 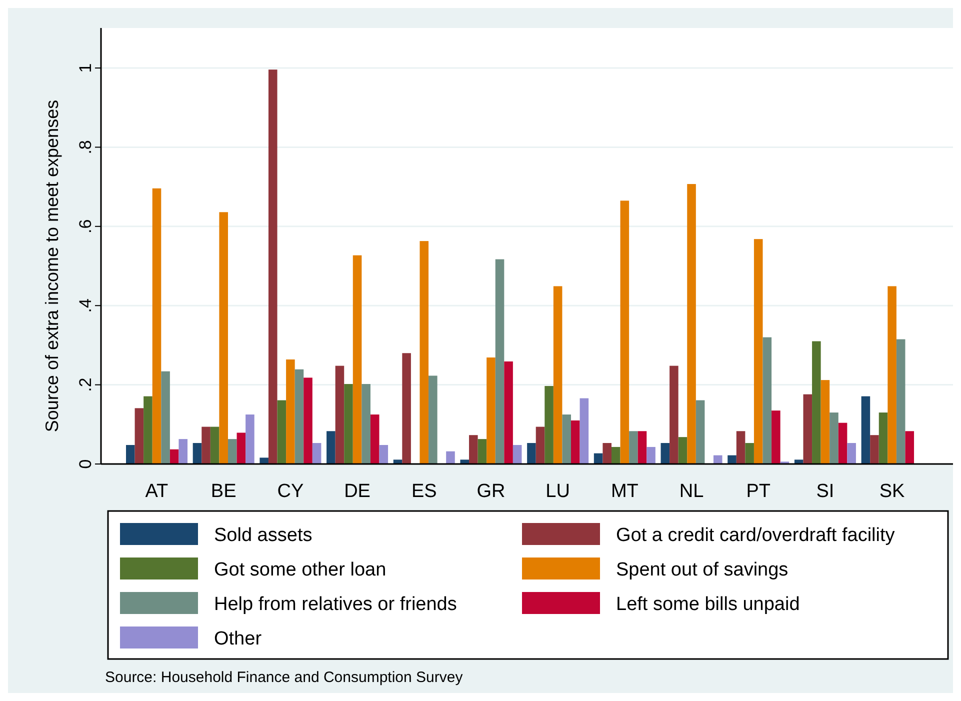 What do you see at coordinates (691, 491) in the screenshot?
I see `x-tick-label: NL` at bounding box center [691, 491].